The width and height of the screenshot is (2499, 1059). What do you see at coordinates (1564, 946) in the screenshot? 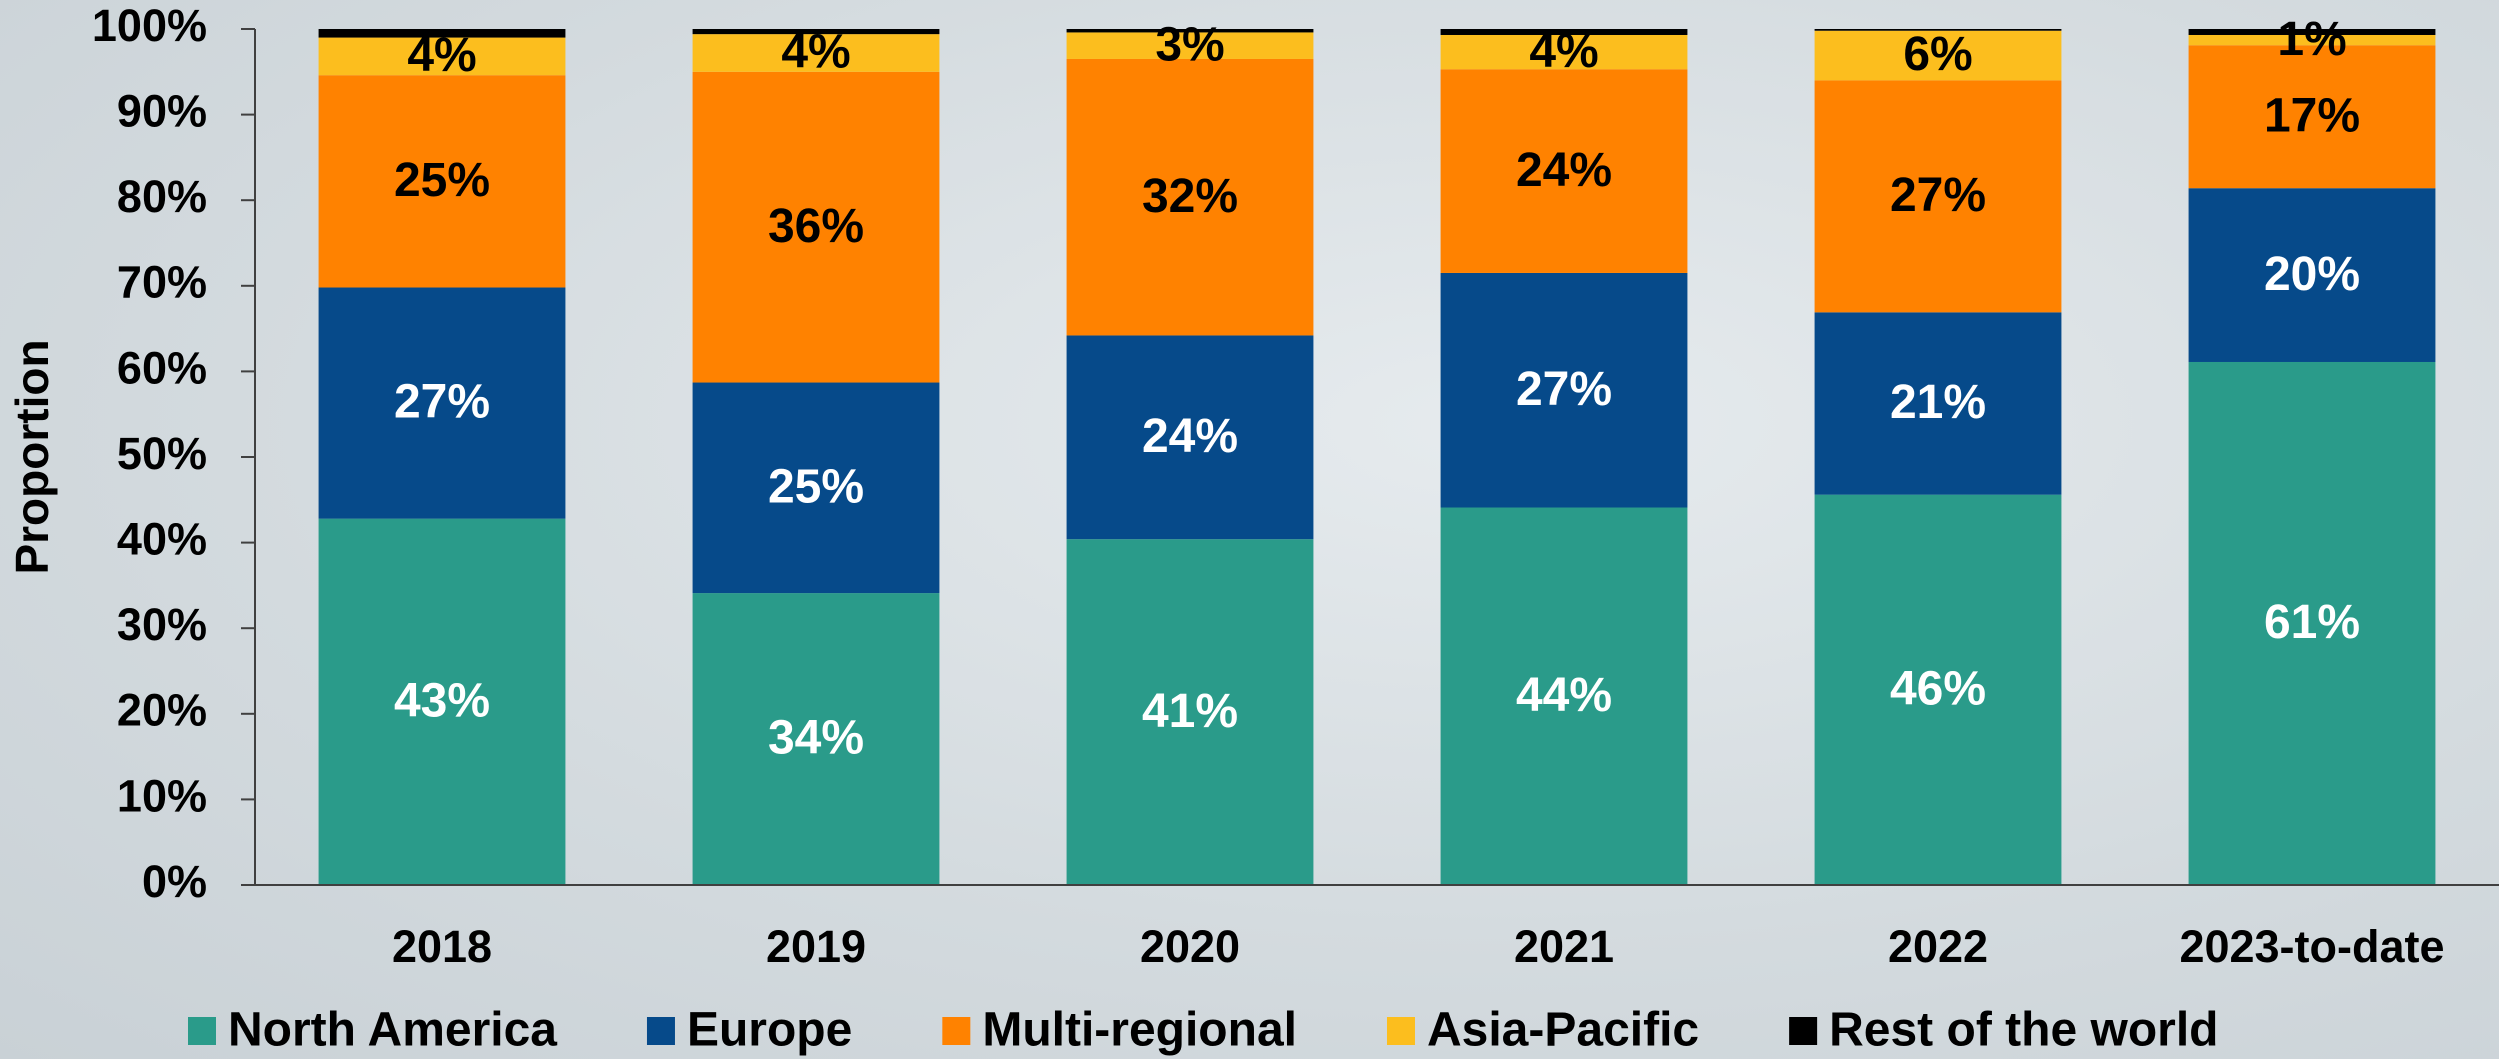
I see `x-tick-label: 2021` at bounding box center [1564, 946].